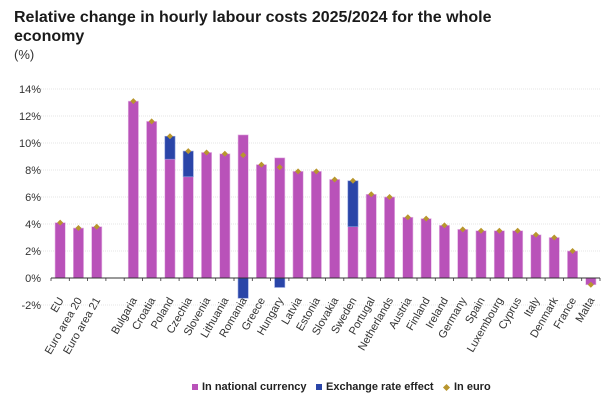 The height and width of the screenshot is (409, 609). I want to click on y-tick-label: 8%, so click(33, 171).